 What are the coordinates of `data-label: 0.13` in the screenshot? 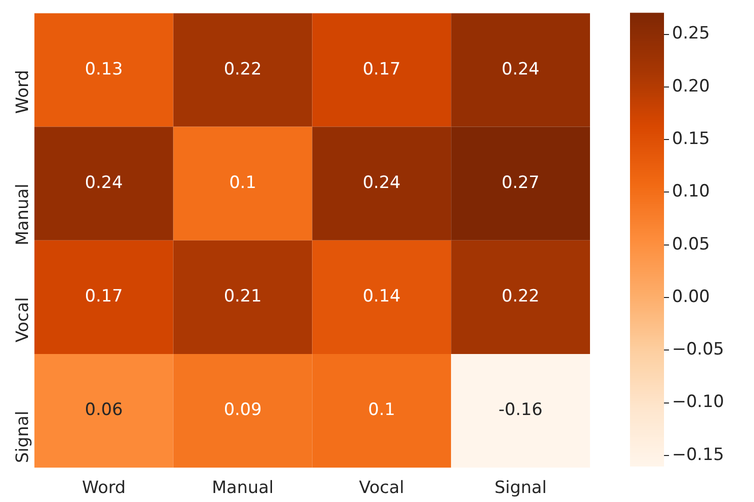 It's located at (103, 69).